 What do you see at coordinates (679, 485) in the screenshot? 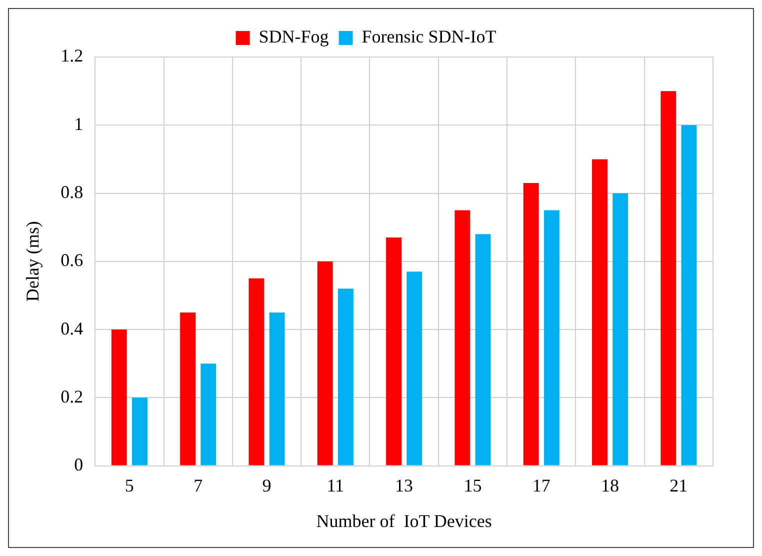
I see `x-tick-label: 21` at bounding box center [679, 485].